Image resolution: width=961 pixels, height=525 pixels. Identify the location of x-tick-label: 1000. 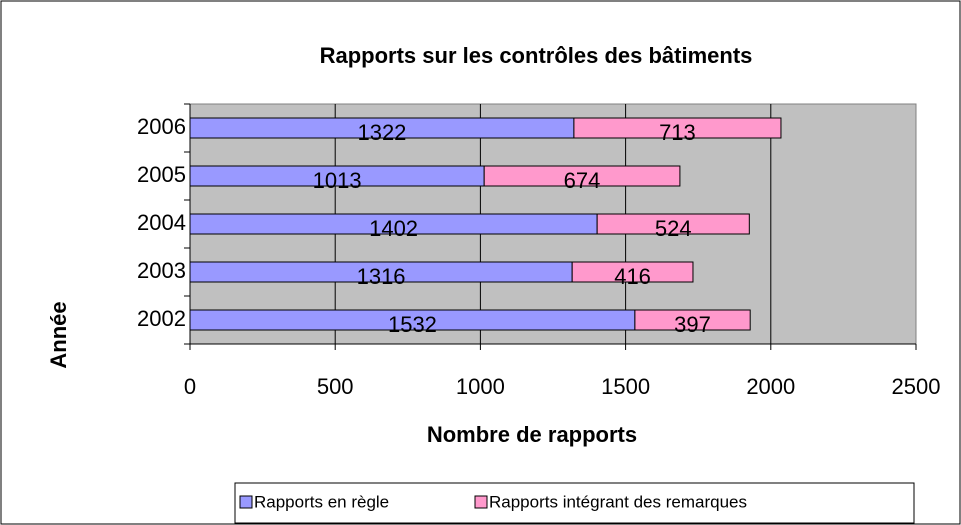
(480, 386).